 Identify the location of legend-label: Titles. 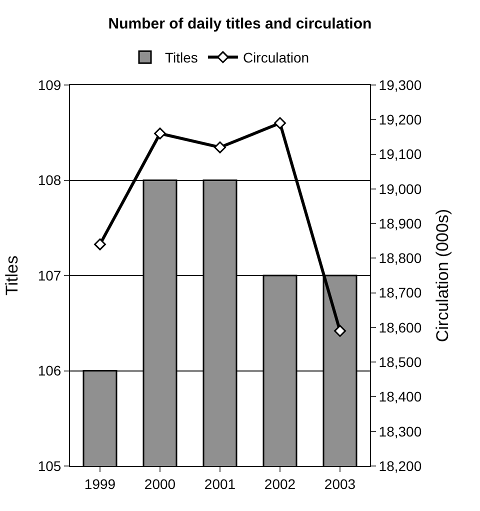
(181, 58).